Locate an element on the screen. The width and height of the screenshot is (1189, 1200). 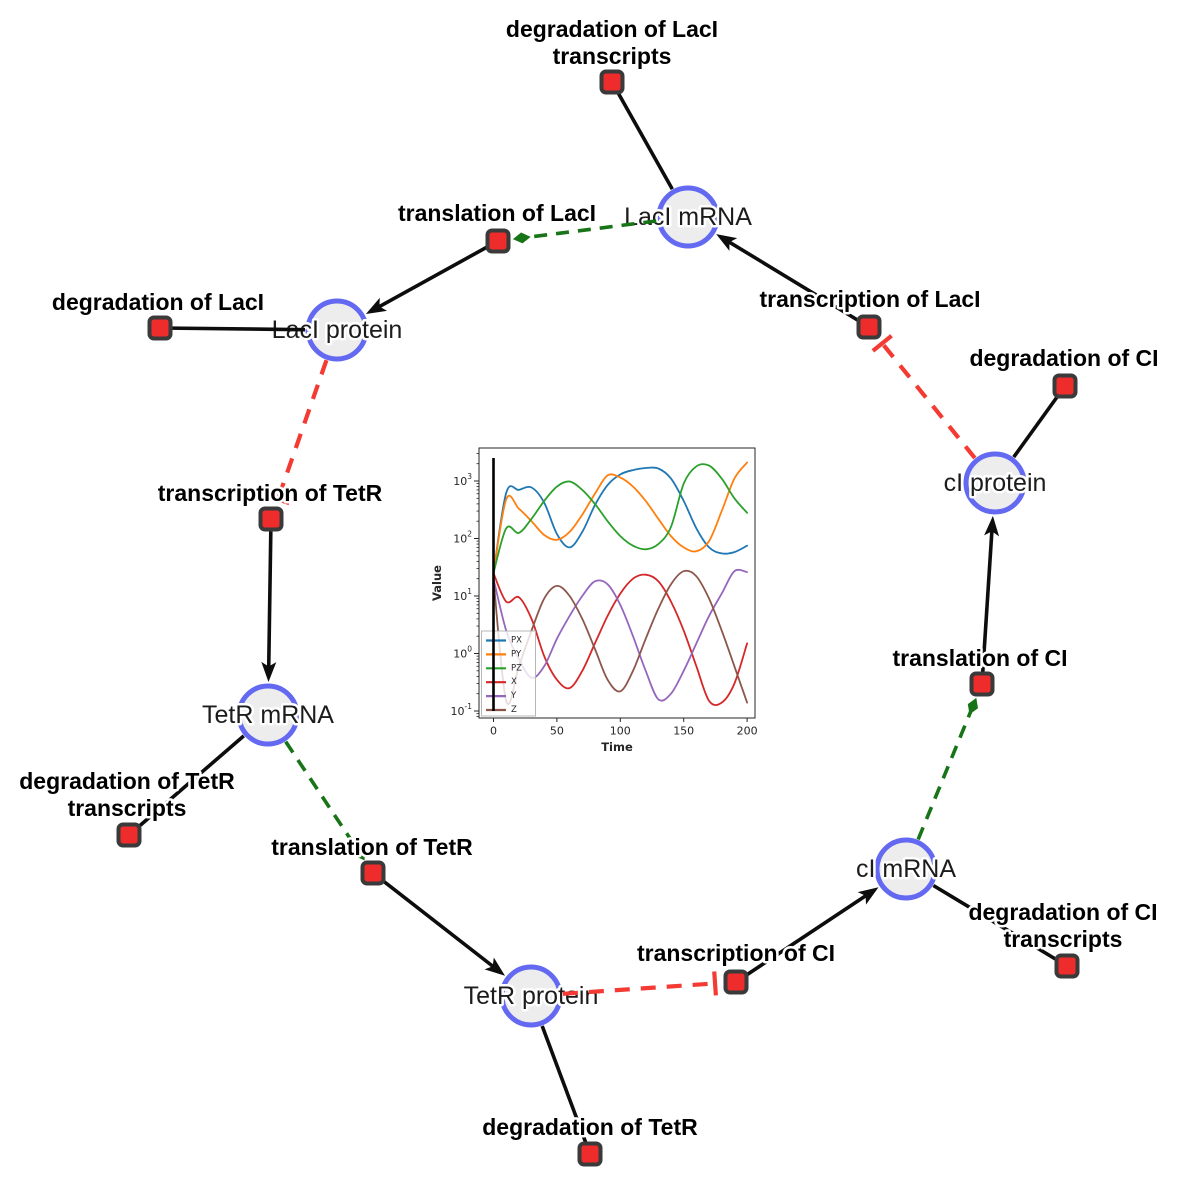
legend-label-PY: PY is located at coordinates (516, 654).